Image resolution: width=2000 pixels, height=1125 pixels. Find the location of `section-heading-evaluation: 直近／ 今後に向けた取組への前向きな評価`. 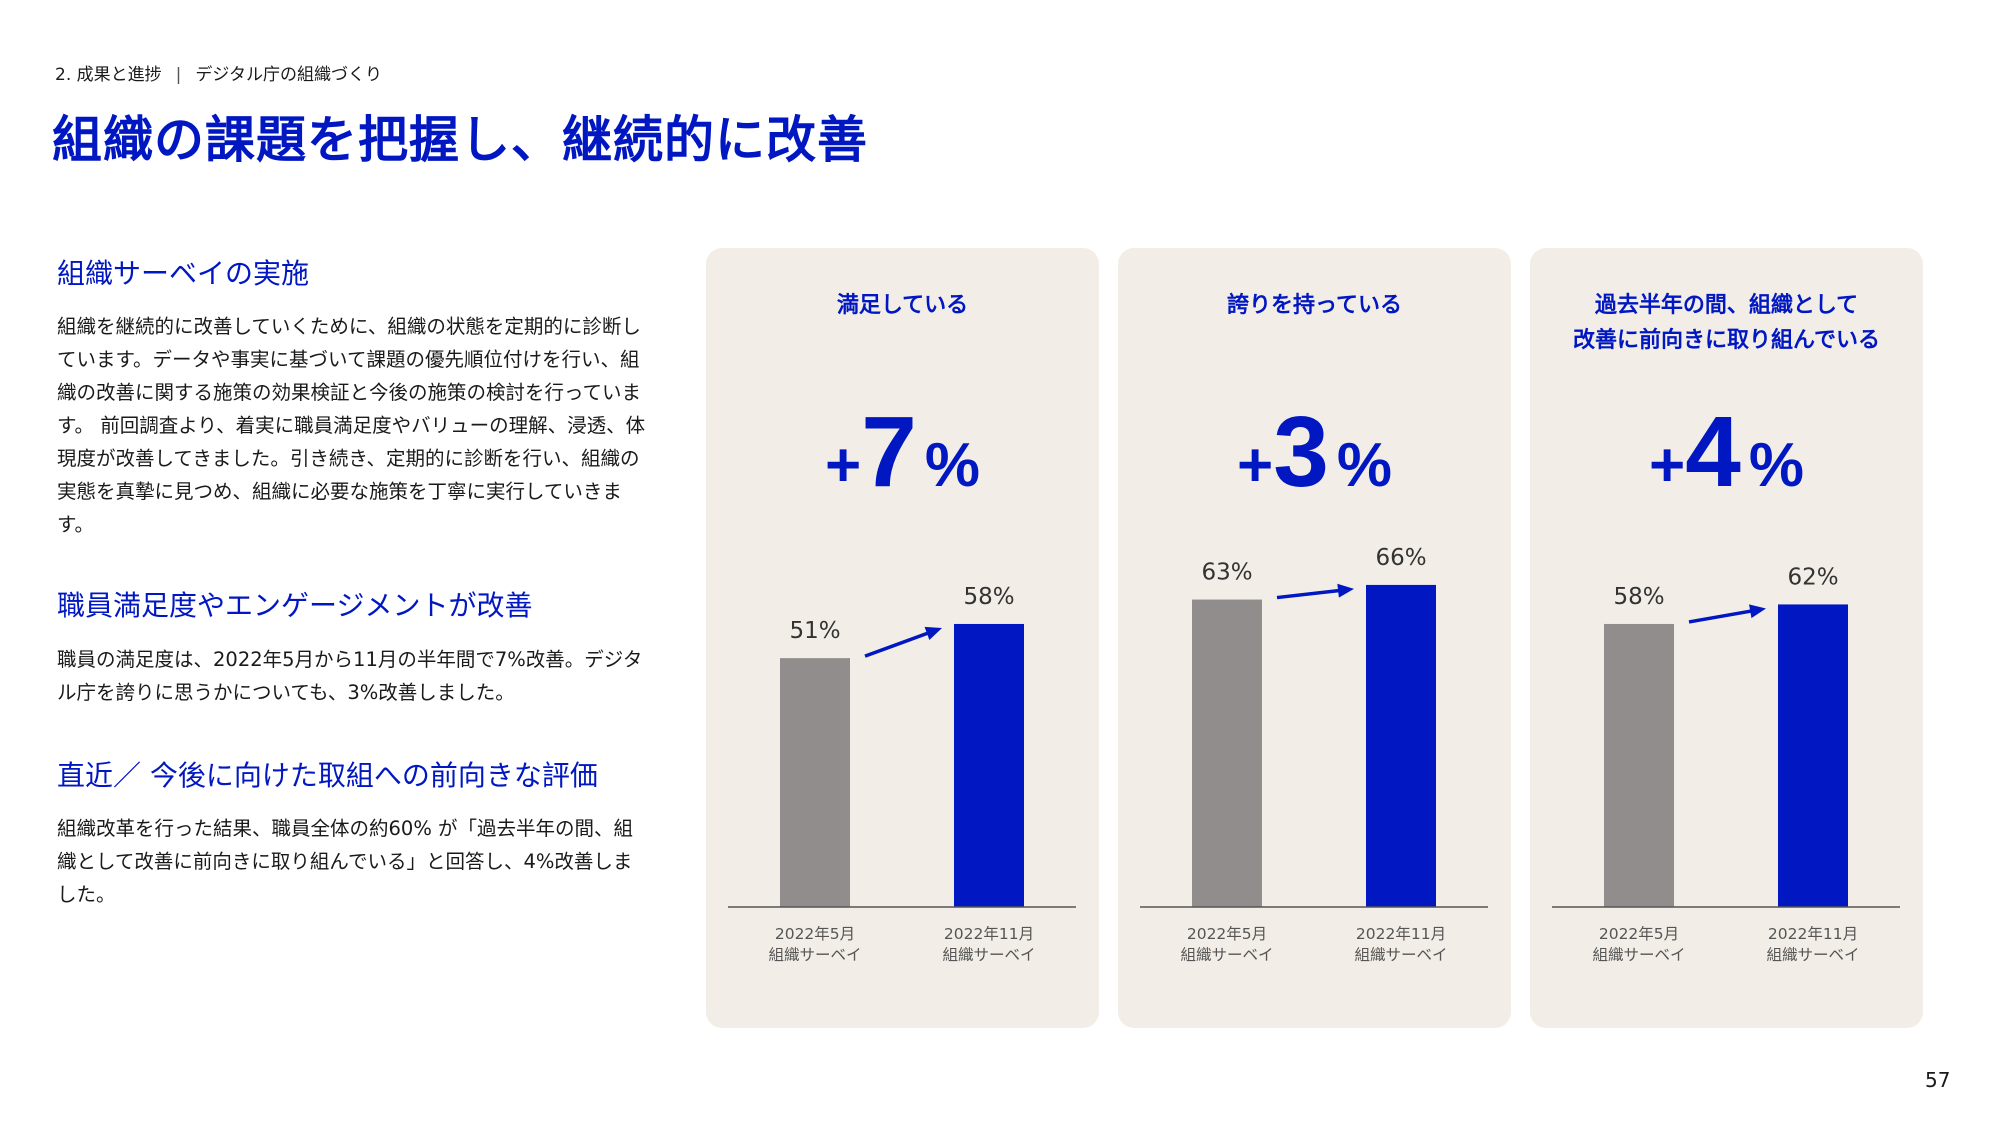

section-heading-evaluation: 直近／ 今後に向けた取組への前向きな評価 is located at coordinates (327, 775).